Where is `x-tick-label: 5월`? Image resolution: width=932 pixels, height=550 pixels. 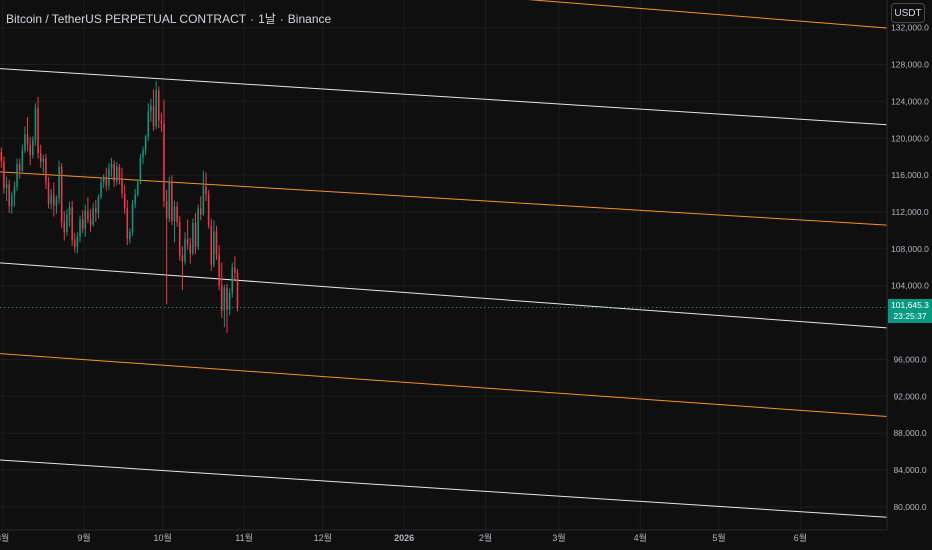 x-tick-label: 5월 is located at coordinates (718, 537).